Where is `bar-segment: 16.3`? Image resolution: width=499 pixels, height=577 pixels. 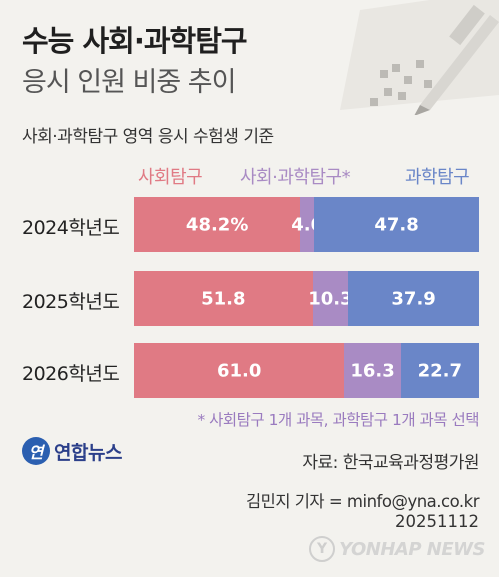 bar-segment: 16.3 is located at coordinates (372, 370).